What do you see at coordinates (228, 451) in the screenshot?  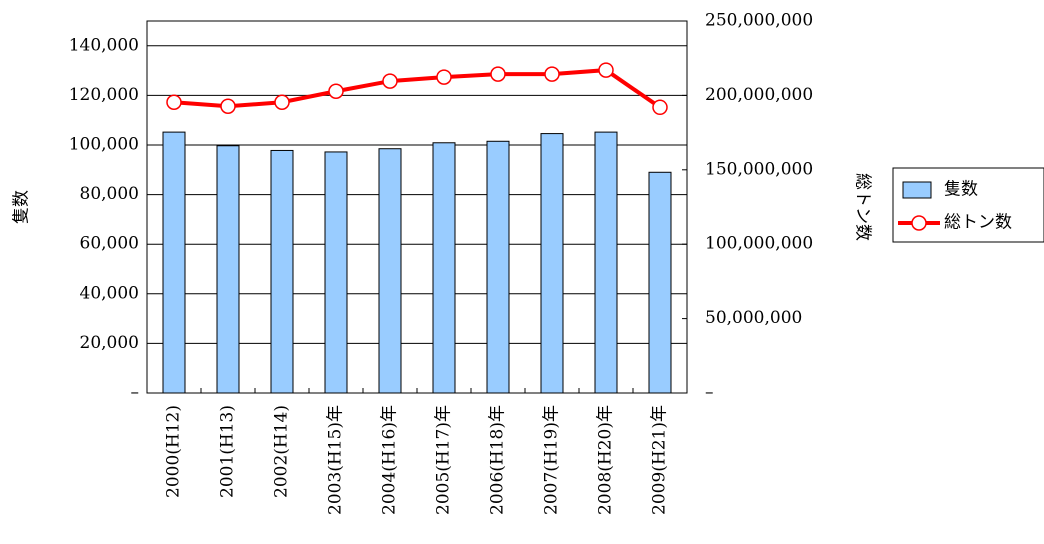 I see `x-tick-label: 2001(H13)` at bounding box center [228, 451].